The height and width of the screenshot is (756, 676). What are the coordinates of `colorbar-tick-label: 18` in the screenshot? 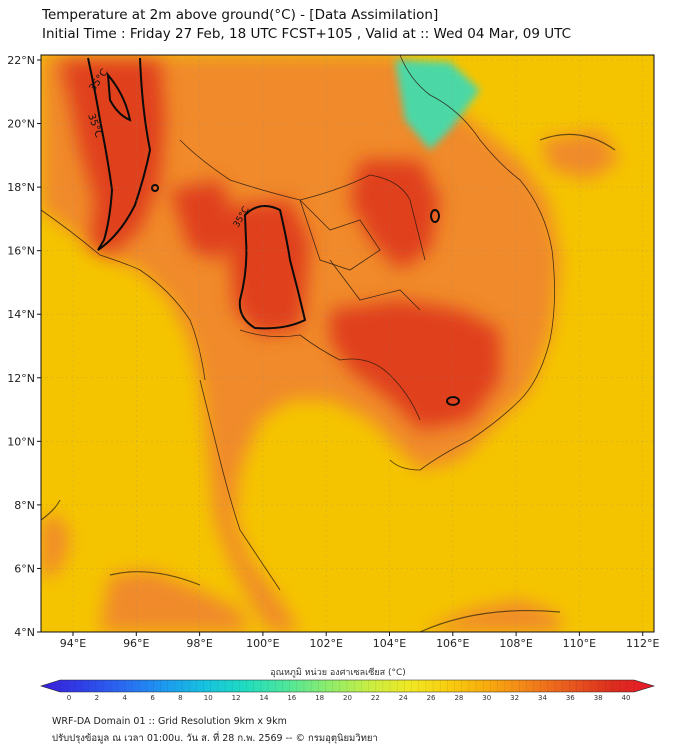 It's located at (319, 698).